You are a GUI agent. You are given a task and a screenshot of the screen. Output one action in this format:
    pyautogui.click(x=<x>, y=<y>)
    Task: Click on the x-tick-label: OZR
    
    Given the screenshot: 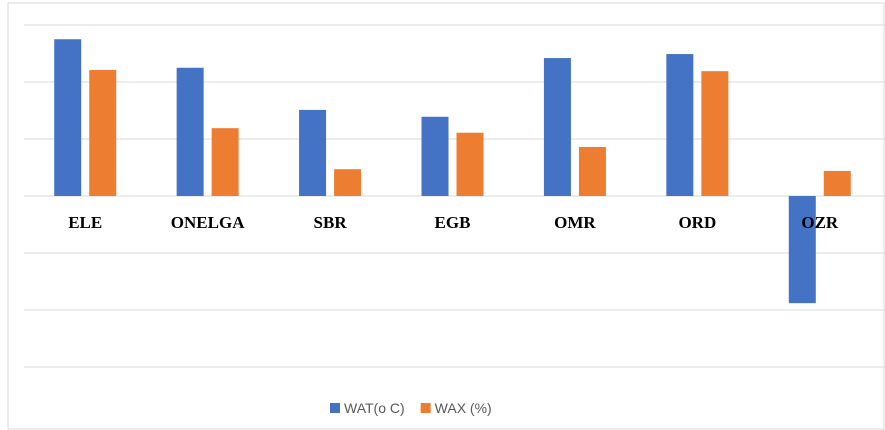 What is the action you would take?
    pyautogui.click(x=820, y=222)
    